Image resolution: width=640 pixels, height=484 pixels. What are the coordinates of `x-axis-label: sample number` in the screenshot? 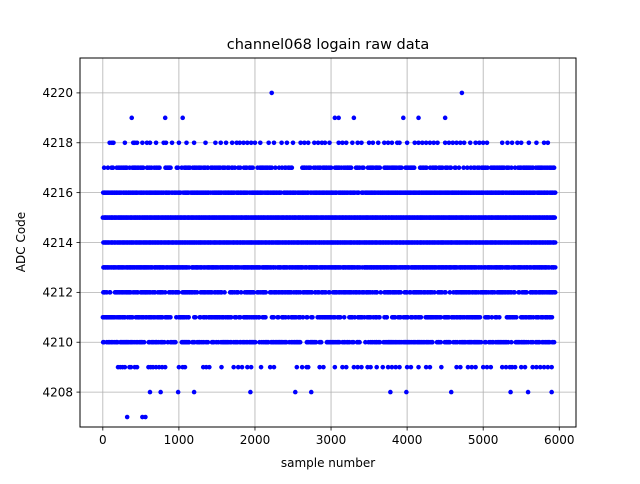 It's located at (328, 463).